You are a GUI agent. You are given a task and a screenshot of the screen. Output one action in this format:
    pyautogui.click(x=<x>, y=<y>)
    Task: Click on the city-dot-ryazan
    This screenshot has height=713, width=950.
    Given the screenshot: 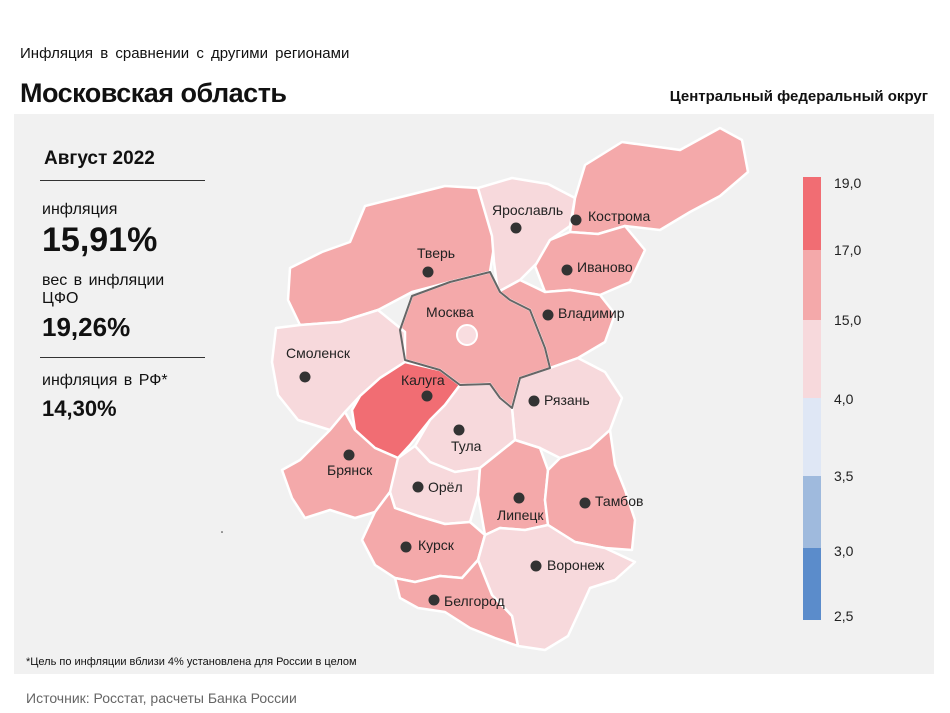 What is the action you would take?
    pyautogui.click(x=534, y=401)
    